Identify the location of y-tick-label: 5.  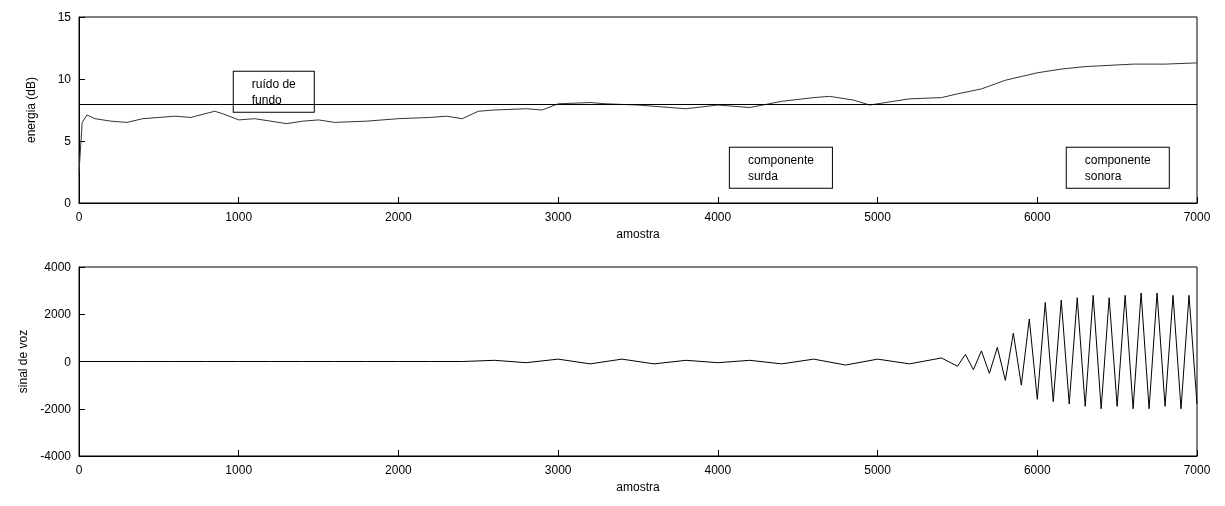
(68, 141).